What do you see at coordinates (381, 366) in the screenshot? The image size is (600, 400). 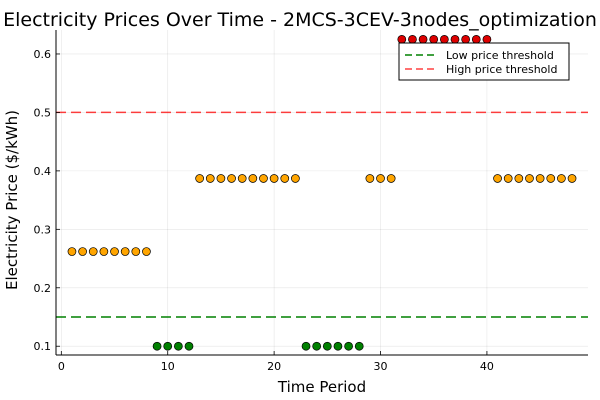 I see `x-tick-label: 30` at bounding box center [381, 366].